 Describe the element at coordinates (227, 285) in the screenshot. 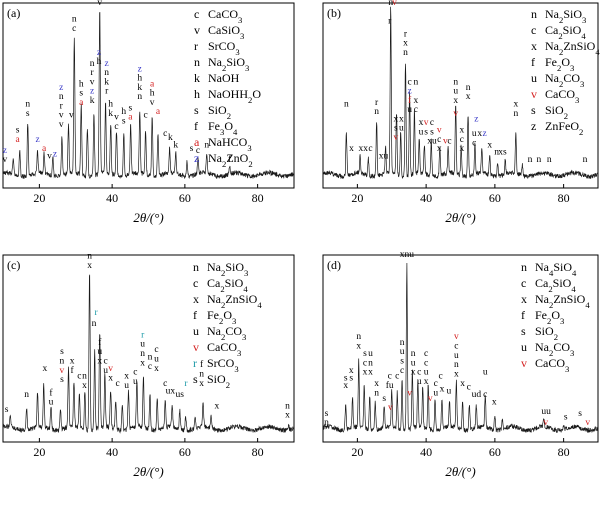

I see `legend-phase-name: Ca2SiO4` at that location.